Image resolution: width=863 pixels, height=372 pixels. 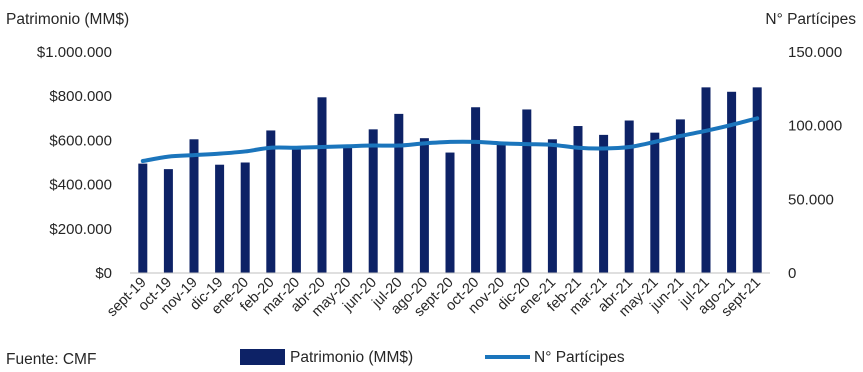 I want to click on left-tick-label: $1.000.000, so click(x=74, y=52).